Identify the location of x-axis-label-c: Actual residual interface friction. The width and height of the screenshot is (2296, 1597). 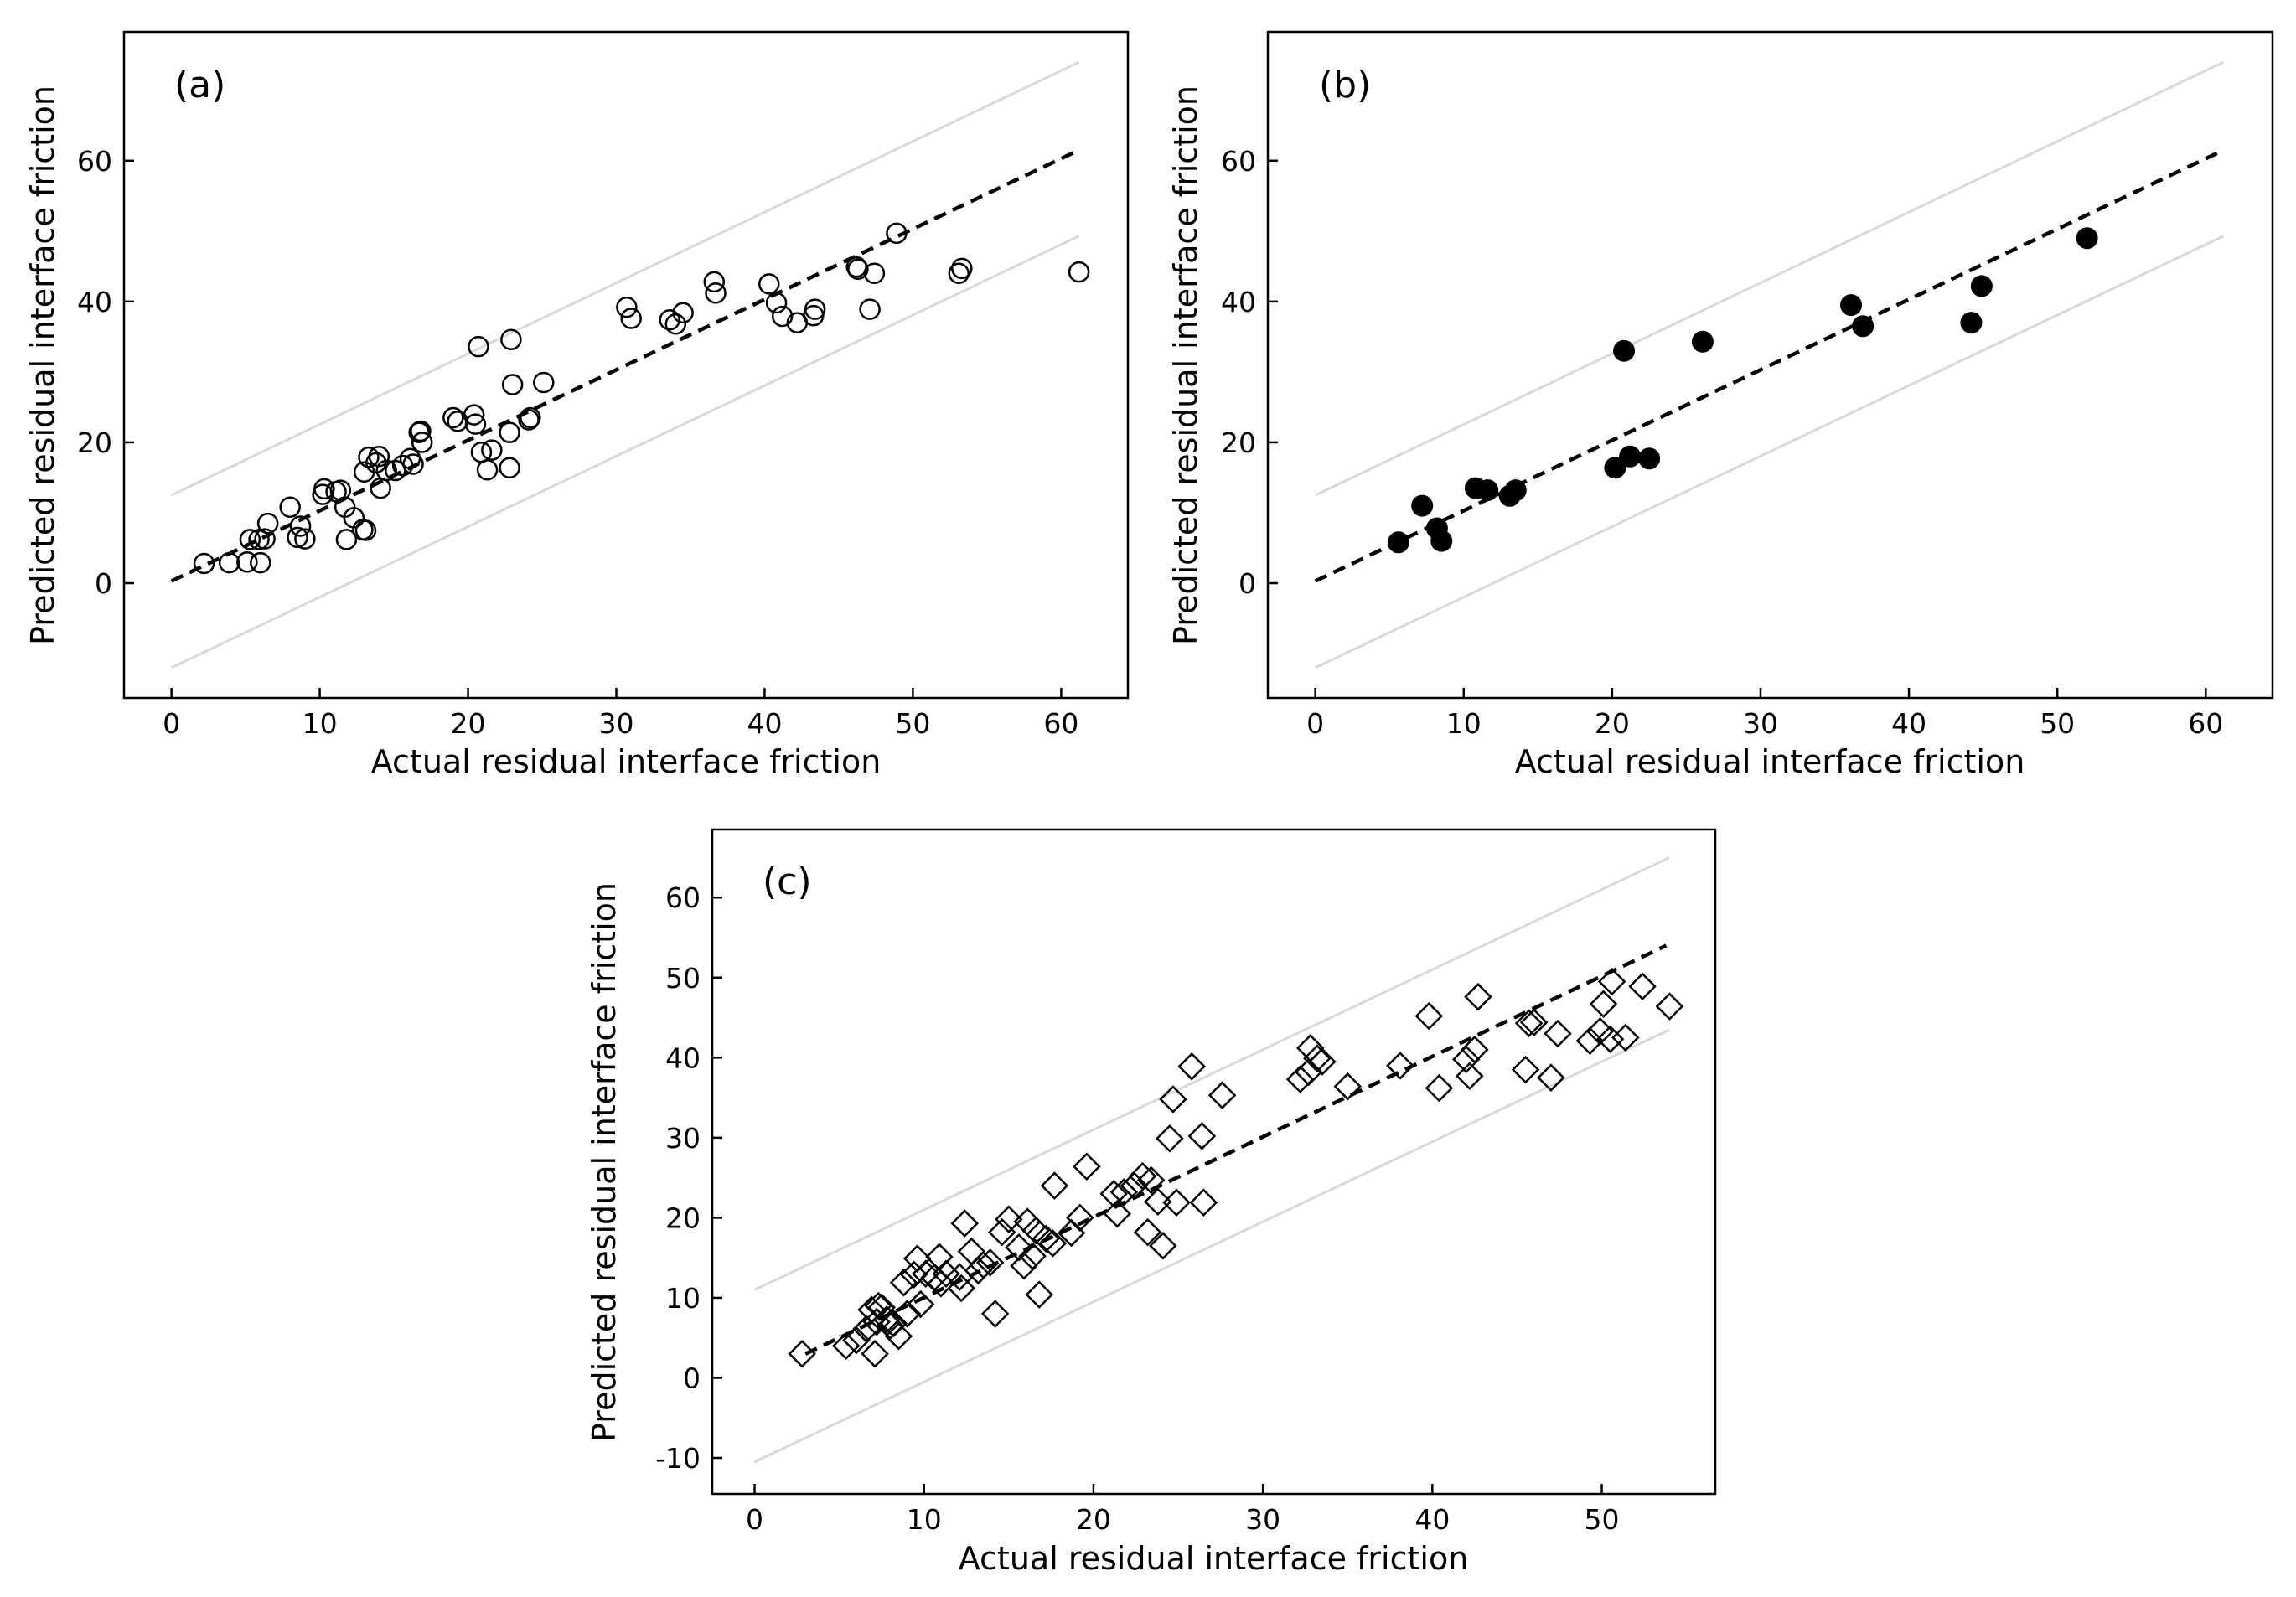
(1214, 1558).